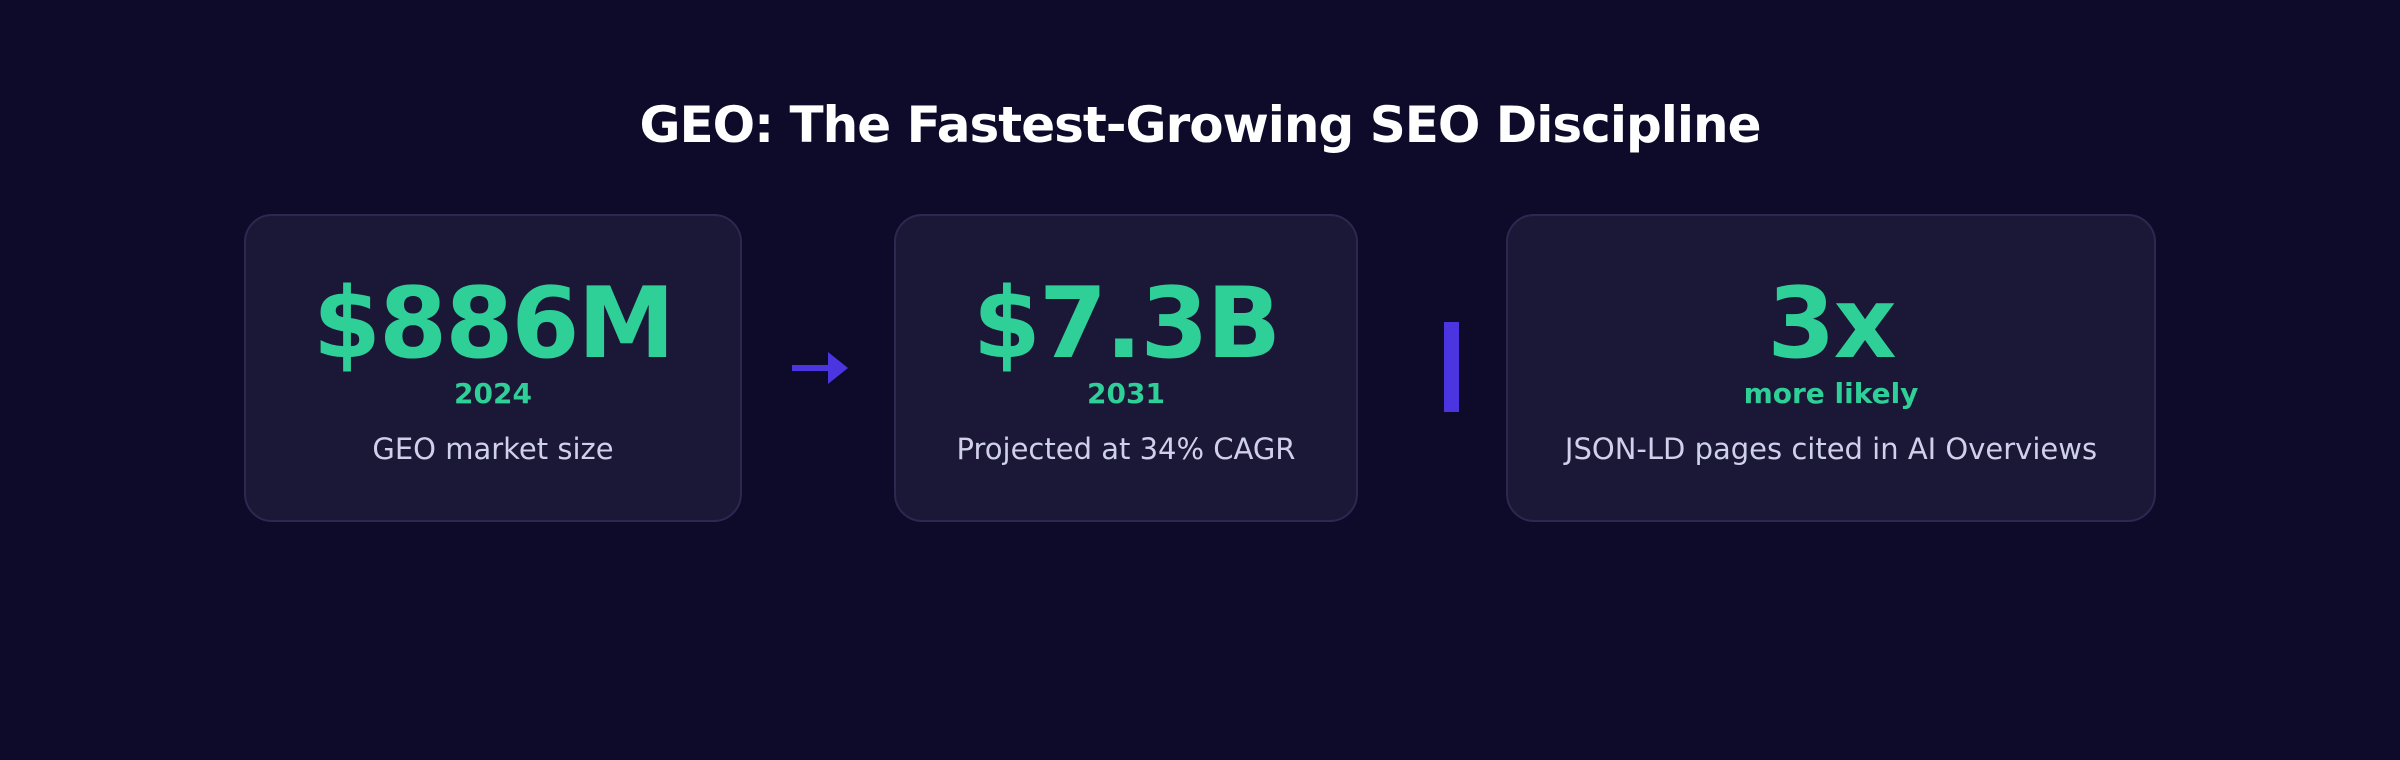 Image resolution: width=2400 pixels, height=760 pixels. Describe the element at coordinates (493, 449) in the screenshot. I see `stat-description: GEO market size` at that location.